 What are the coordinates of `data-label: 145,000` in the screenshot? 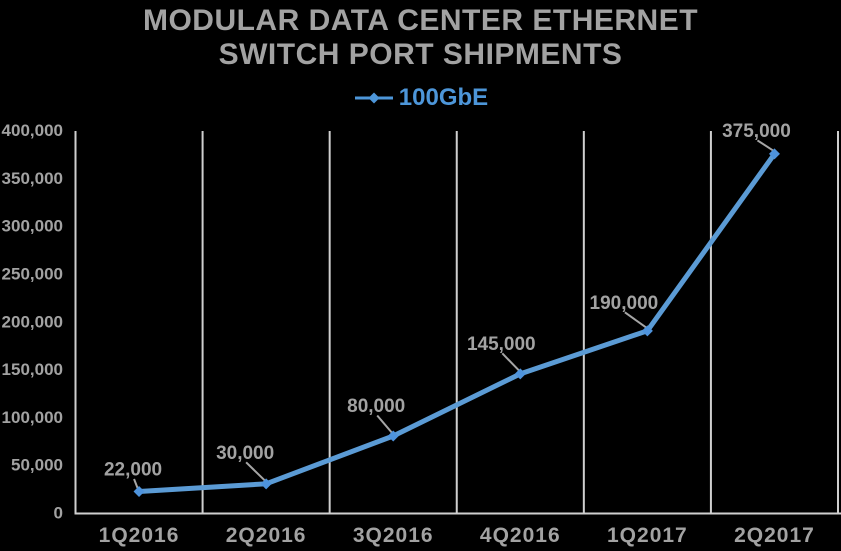 It's located at (501, 344).